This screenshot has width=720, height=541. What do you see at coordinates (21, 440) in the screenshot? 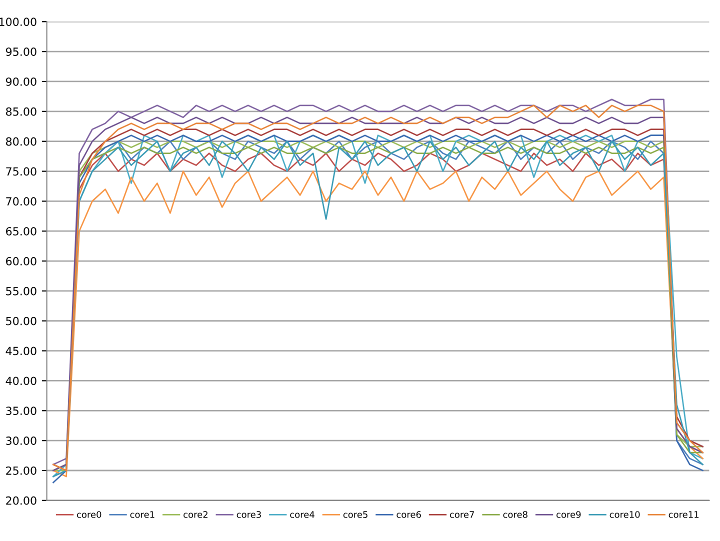
I see `y-tick-label: 30.00` at bounding box center [21, 440].